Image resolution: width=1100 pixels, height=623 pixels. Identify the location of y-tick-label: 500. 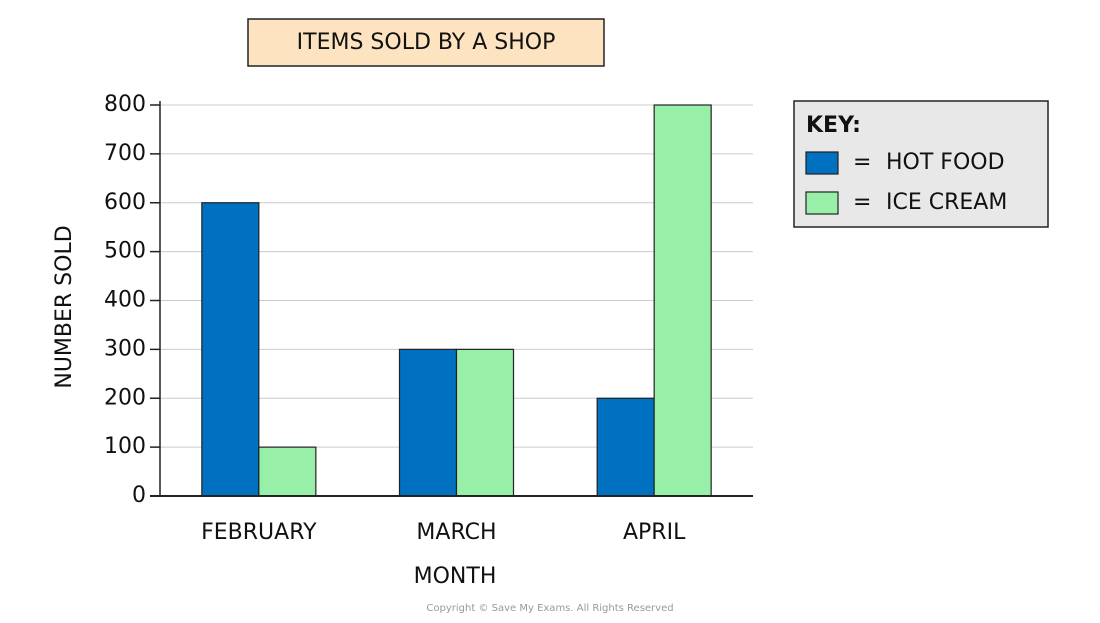
(125, 251).